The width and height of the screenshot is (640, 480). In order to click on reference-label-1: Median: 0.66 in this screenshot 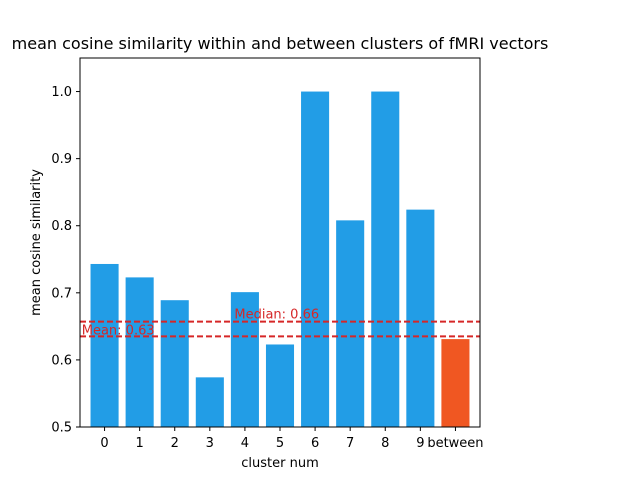, I will do `click(276, 315)`.